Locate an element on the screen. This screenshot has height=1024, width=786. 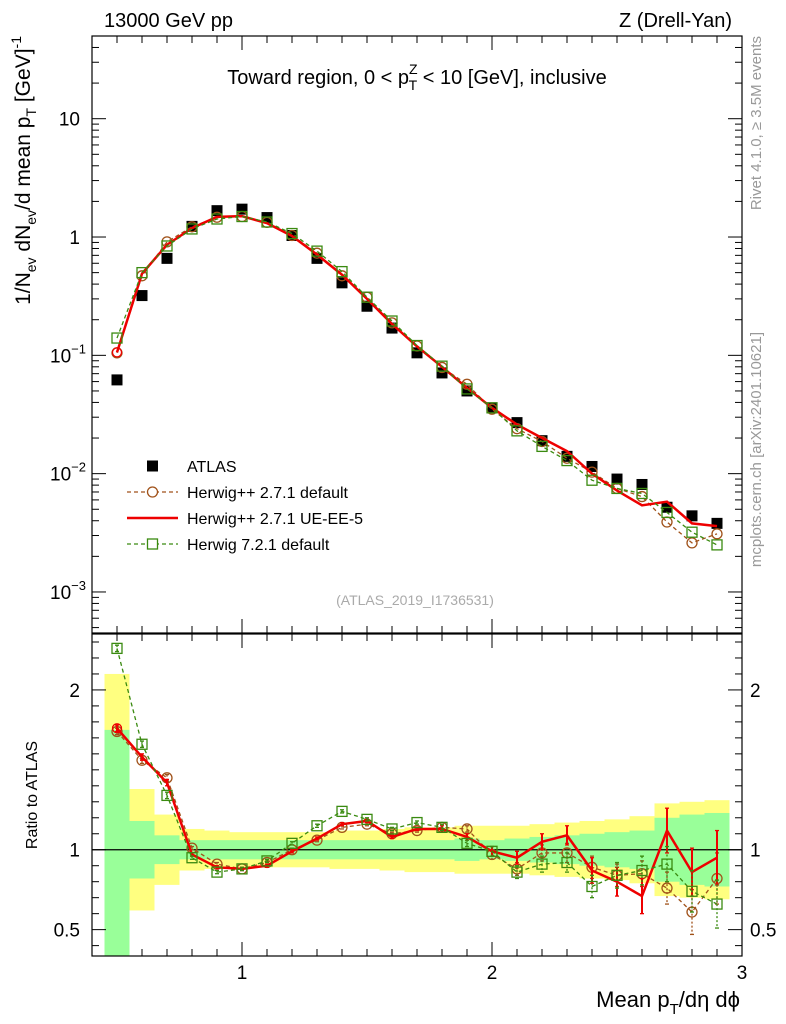
header-energy-label: 13000 GeV pp is located at coordinates (168, 21).